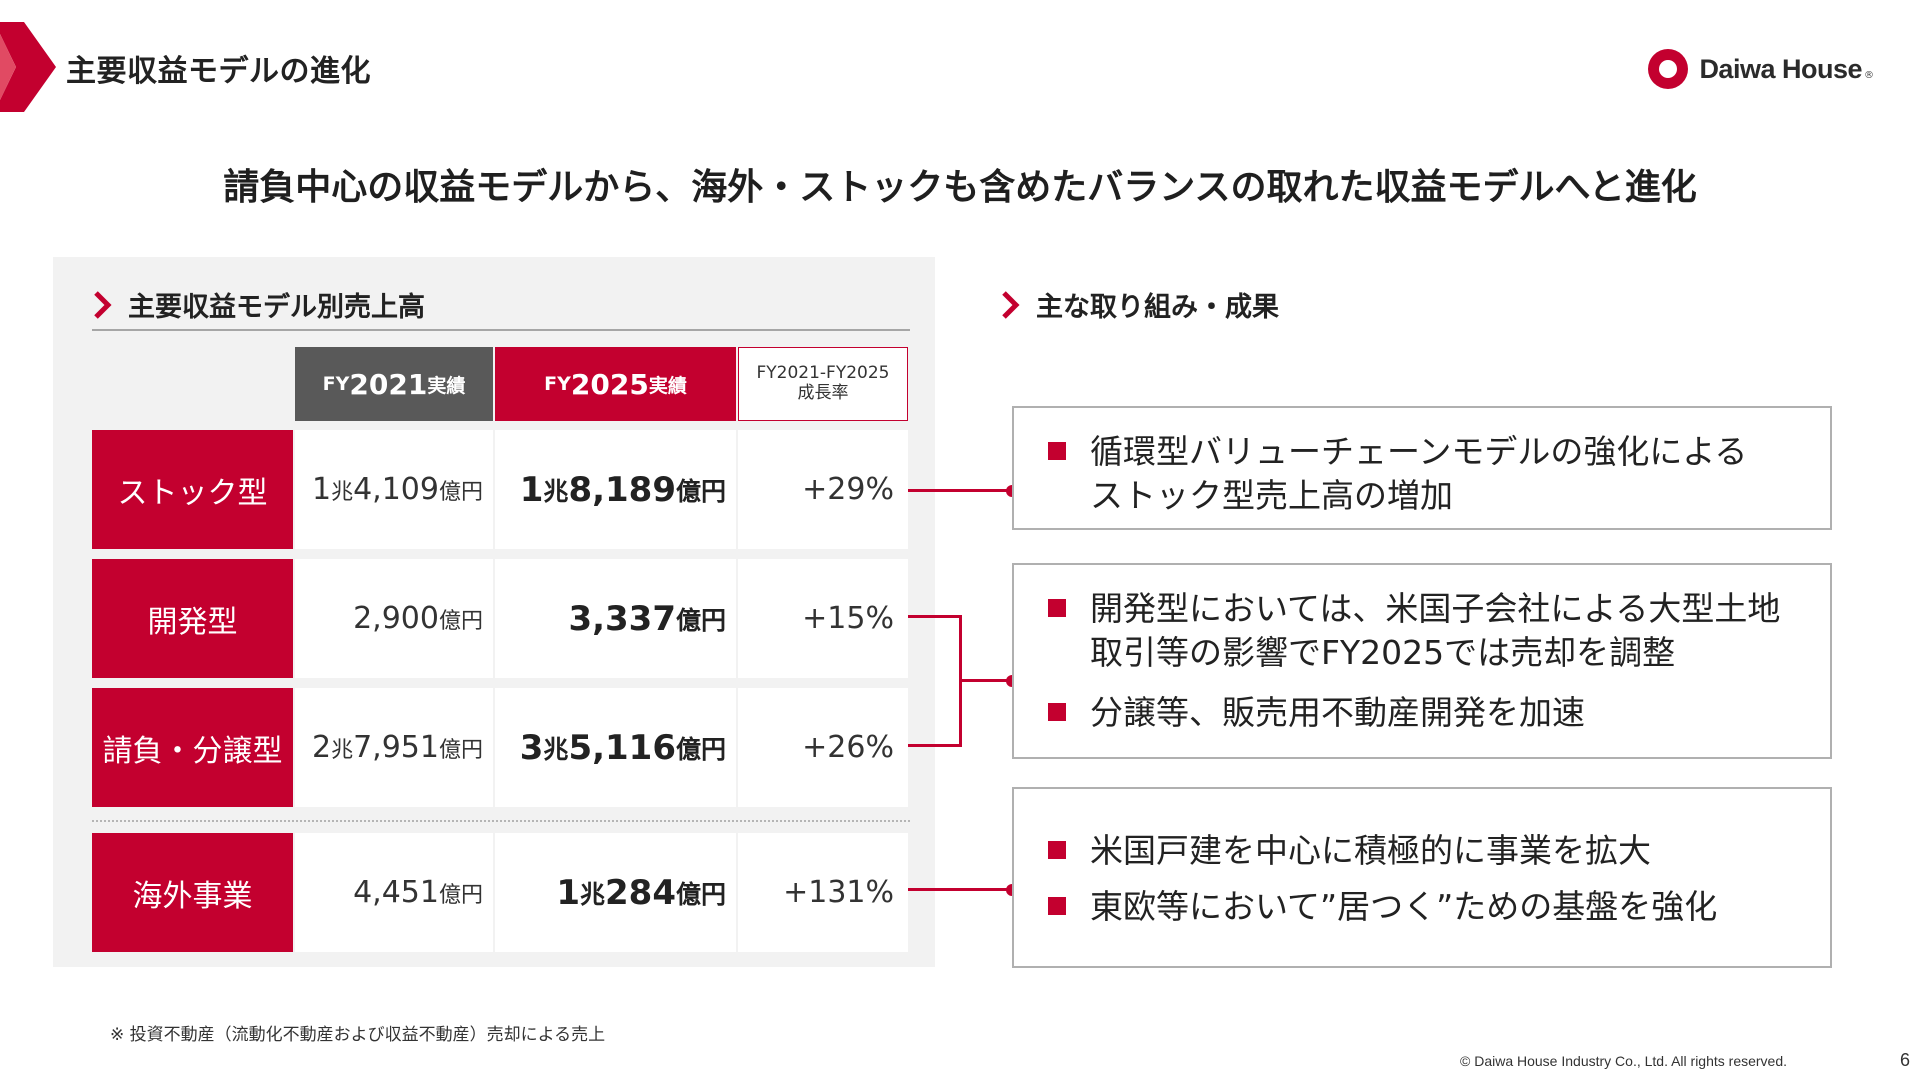 Image resolution: width=1920 pixels, height=1080 pixels. I want to click on initiatives-section-heading: 主な取り組み・成果, so click(1139, 304).